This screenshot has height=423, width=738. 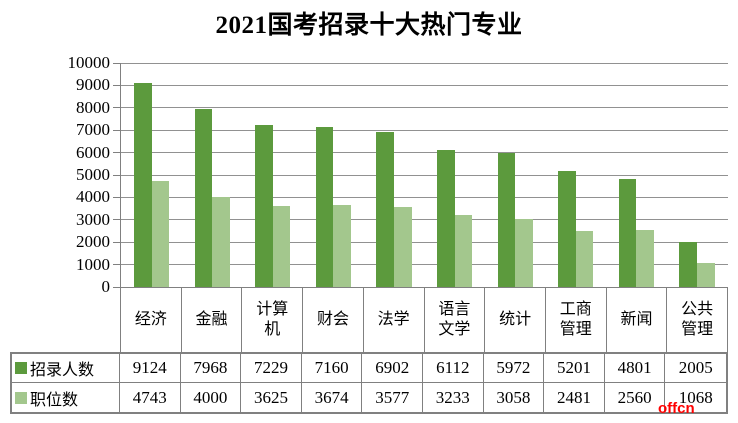 What do you see at coordinates (93, 130) in the screenshot?
I see `y-axis-tick-label: 7000` at bounding box center [93, 130].